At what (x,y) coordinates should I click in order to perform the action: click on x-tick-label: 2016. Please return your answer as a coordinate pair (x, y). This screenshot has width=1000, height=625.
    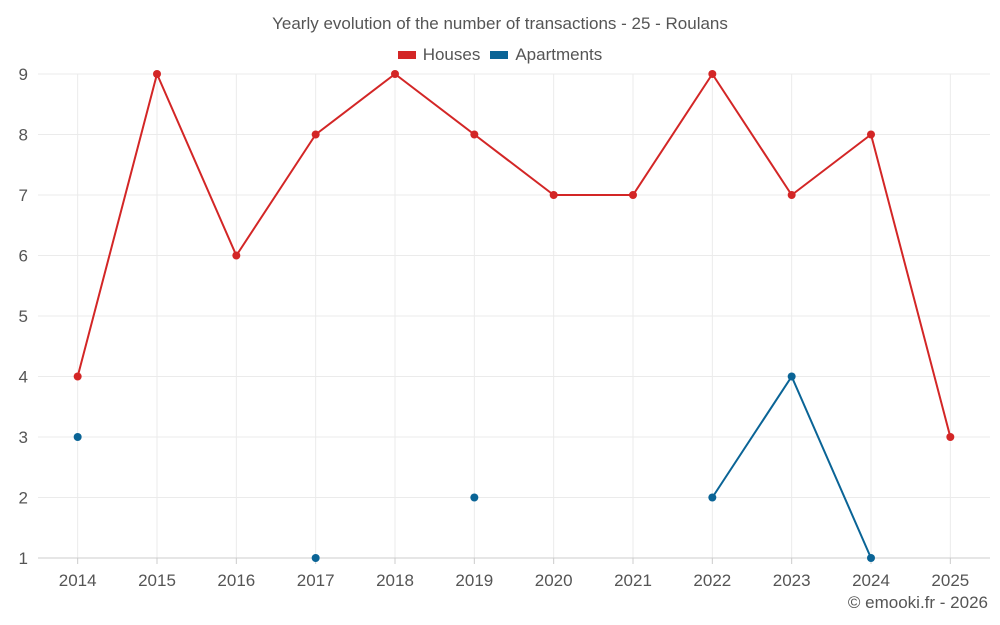
    Looking at the image, I should click on (236, 580).